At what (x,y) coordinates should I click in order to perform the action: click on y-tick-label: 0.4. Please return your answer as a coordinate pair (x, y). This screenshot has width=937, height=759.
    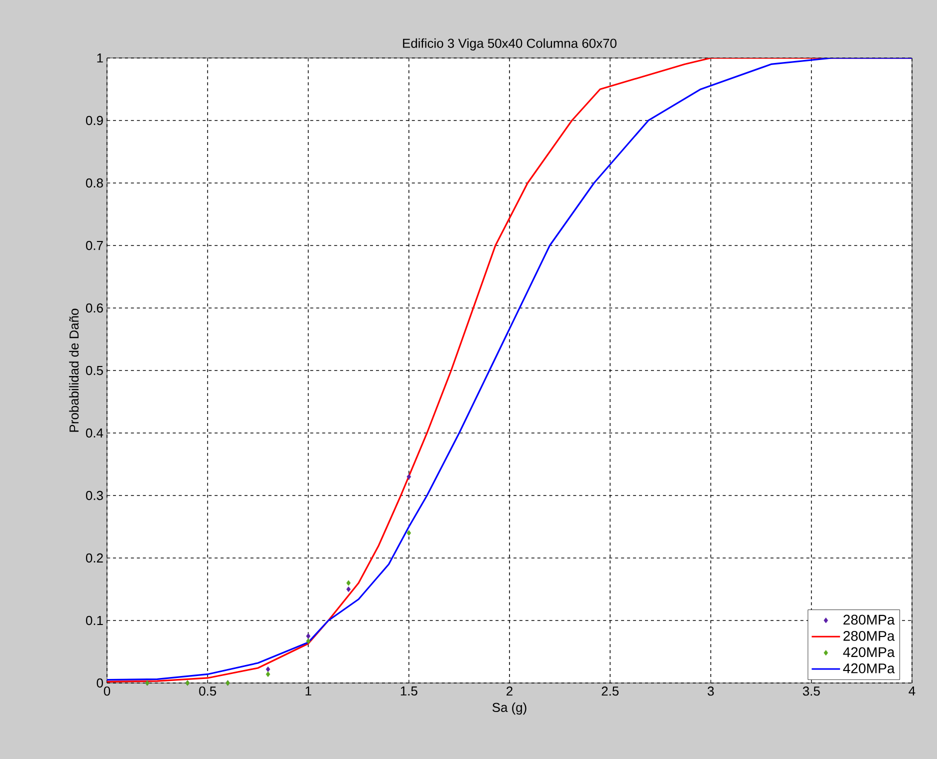
    Looking at the image, I should click on (95, 433).